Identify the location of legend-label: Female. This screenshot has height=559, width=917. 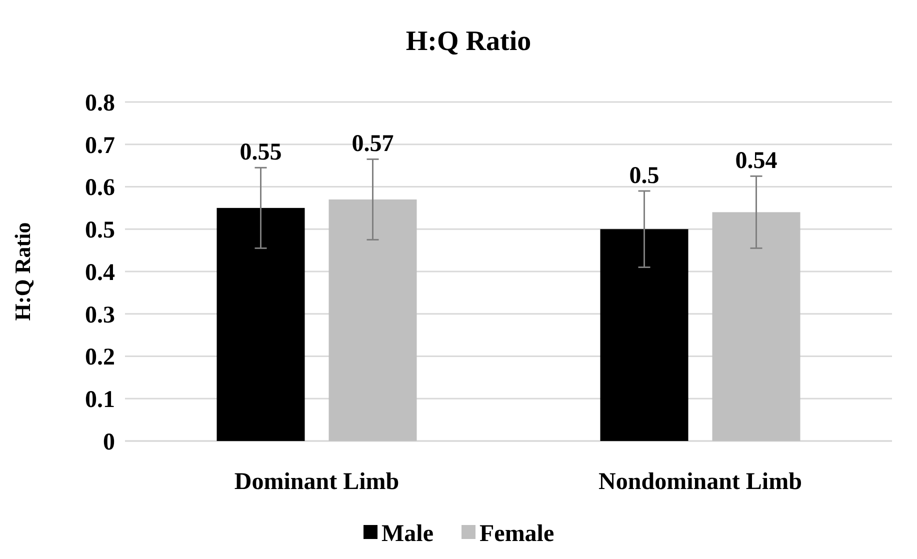
(517, 534).